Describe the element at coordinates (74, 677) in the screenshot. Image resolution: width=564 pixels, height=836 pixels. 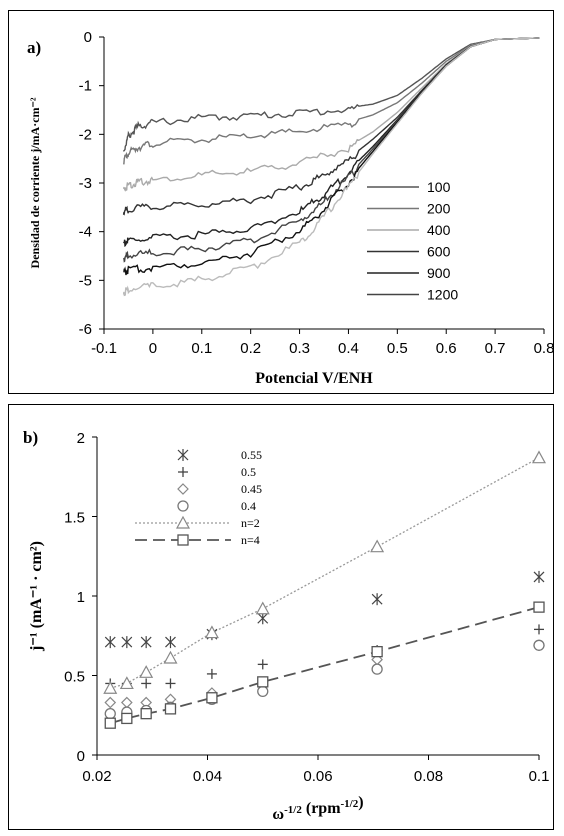
I see `y-tick-label-b: 0.5` at that location.